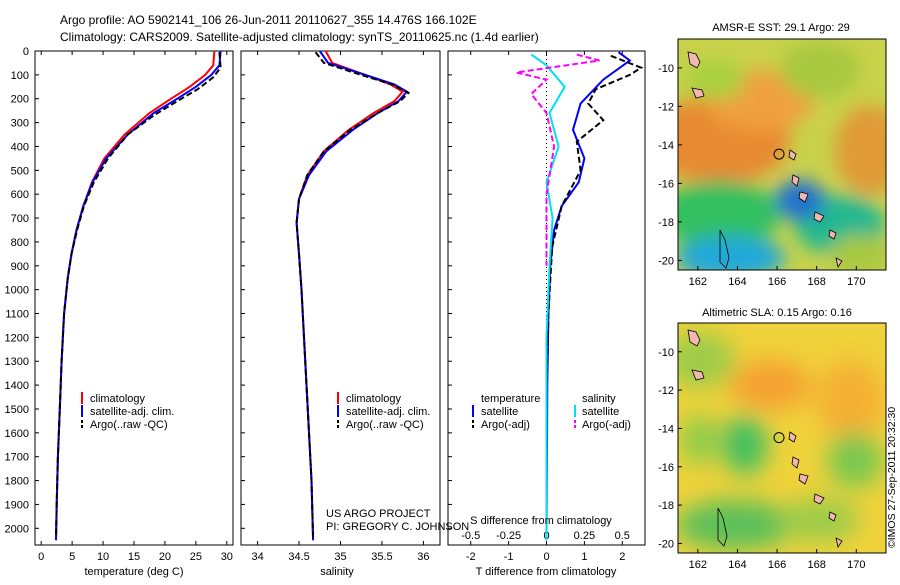 Image resolution: width=900 pixels, height=585 pixels. I want to click on sst-map-title: AMSR-E SST: 29.1 Argo: 29, so click(781, 28).